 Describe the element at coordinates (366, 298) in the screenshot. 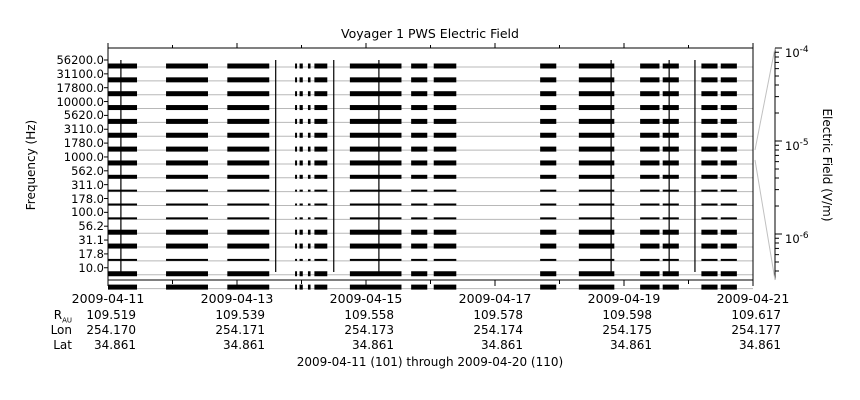

I see `x-tick-label: 2009-04-15` at that location.